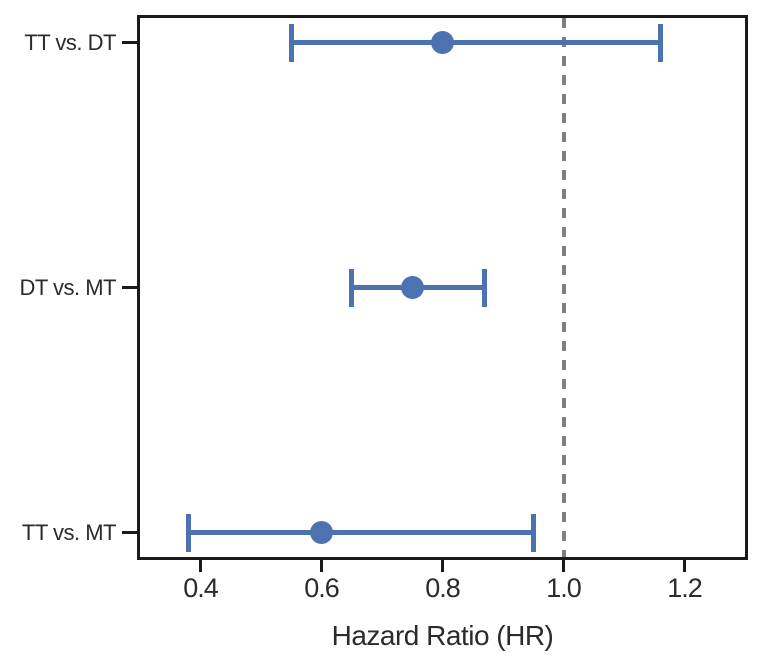 This screenshot has width=764, height=665. I want to click on x-tick-label: 0.8, so click(443, 588).